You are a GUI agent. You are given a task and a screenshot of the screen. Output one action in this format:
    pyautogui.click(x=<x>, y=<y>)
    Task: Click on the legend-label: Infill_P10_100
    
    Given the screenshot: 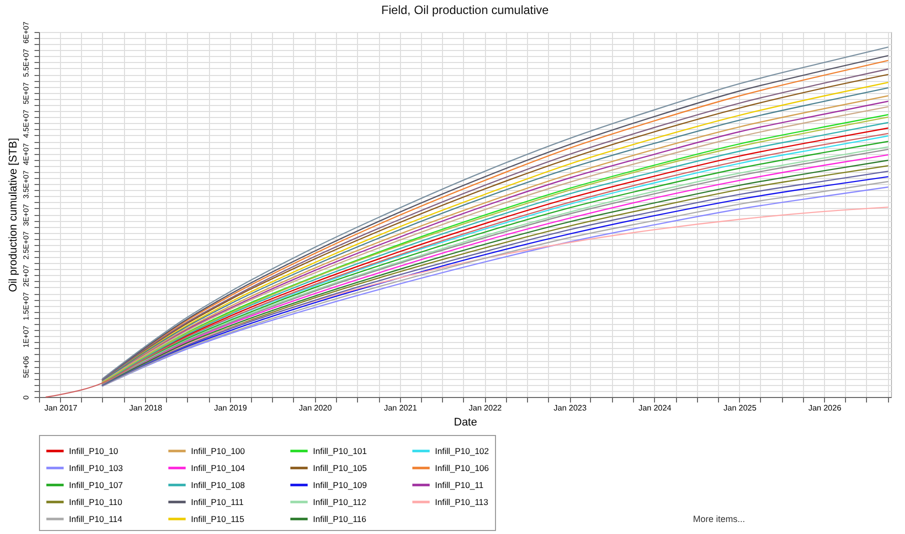 What is the action you would take?
    pyautogui.click(x=218, y=451)
    